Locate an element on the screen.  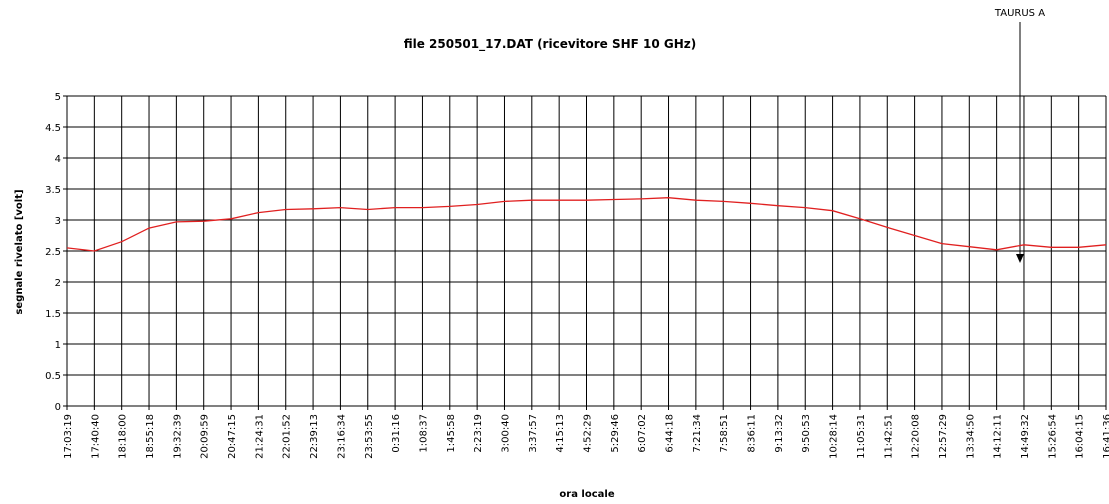
x-tick-label: 22:01:52 is located at coordinates (287, 436).